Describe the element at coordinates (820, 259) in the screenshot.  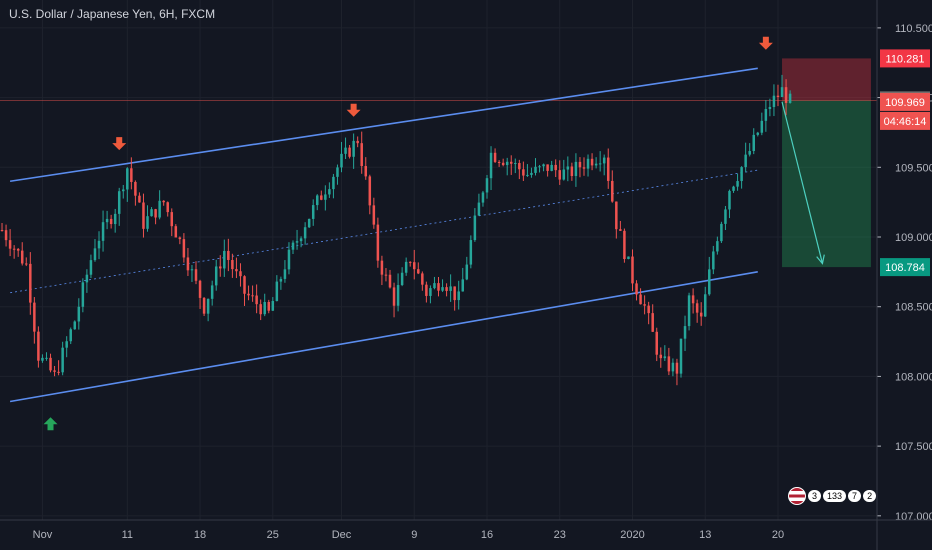
I see `projection-arrow-head` at that location.